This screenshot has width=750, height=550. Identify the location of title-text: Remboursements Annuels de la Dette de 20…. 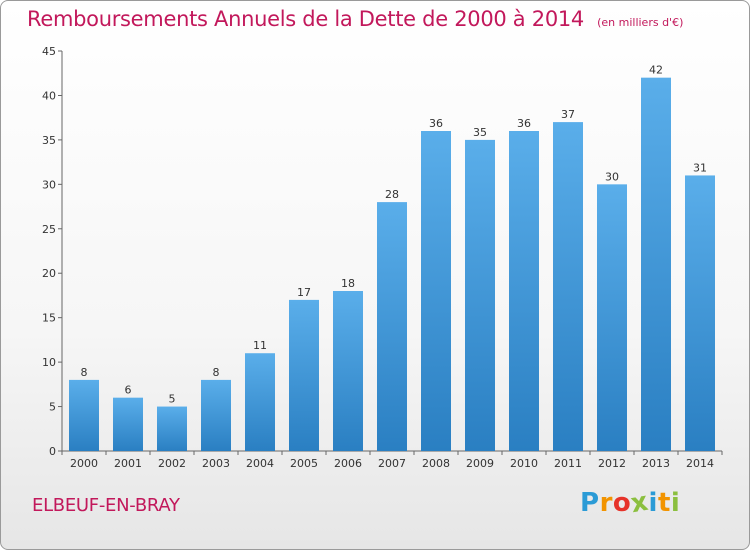
(305, 19).